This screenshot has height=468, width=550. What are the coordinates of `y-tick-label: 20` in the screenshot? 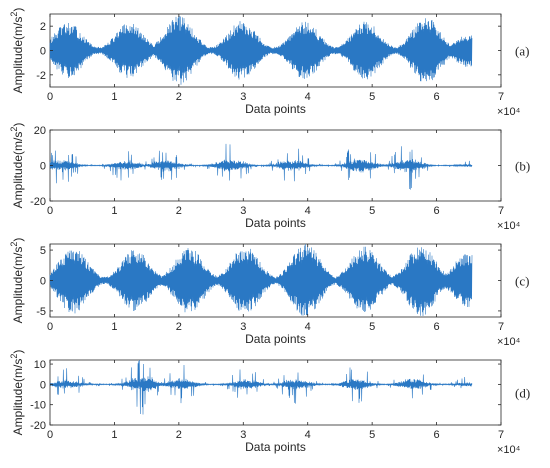 It's located at (40, 131).